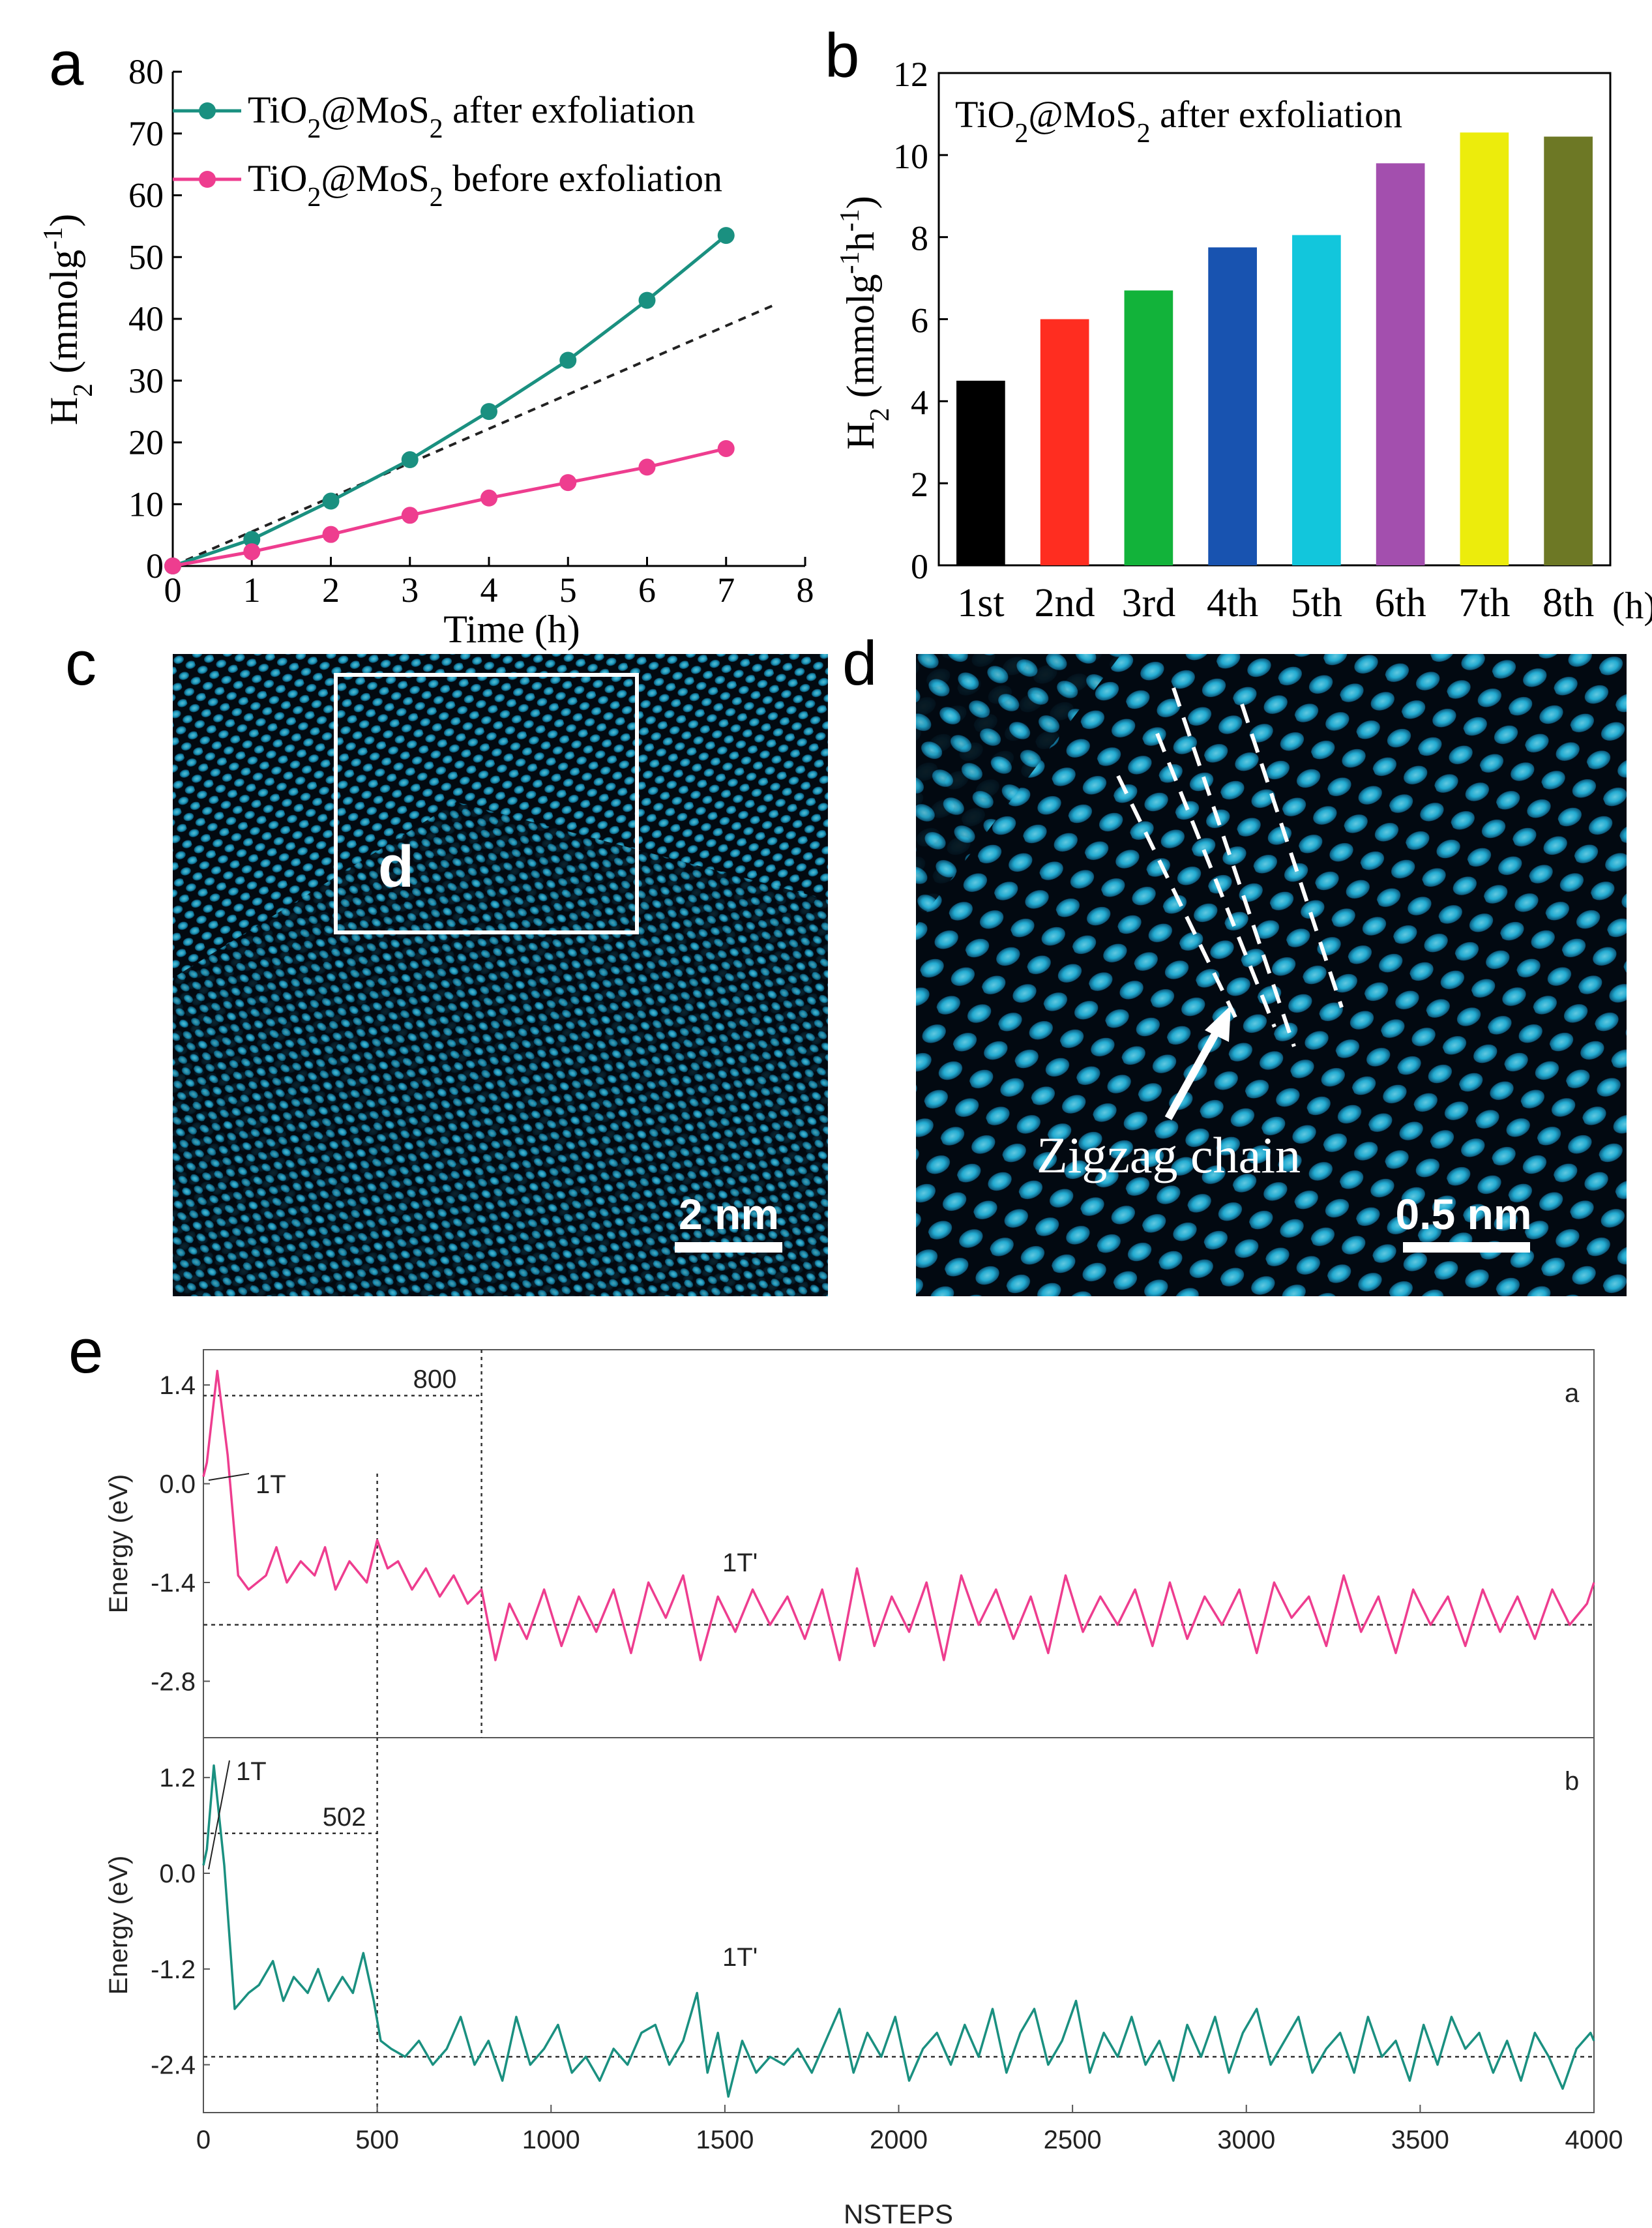 This screenshot has height=2228, width=1652. Describe the element at coordinates (118, 1543) in the screenshot. I see `panel-e-top-y-label: Energy (eV)` at that location.